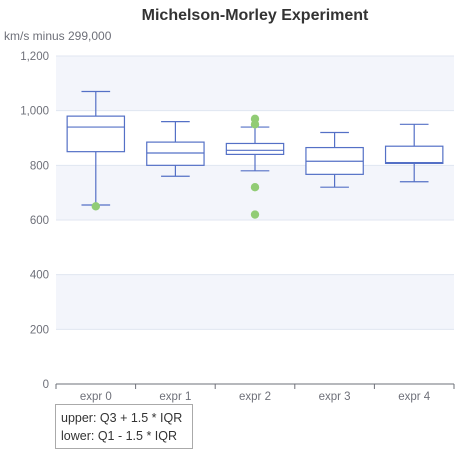 This screenshot has width=474, height=455. Describe the element at coordinates (119, 436) in the screenshot. I see `iqr-note-lower: lower: Q1 - 1.5 * IQR` at that location.